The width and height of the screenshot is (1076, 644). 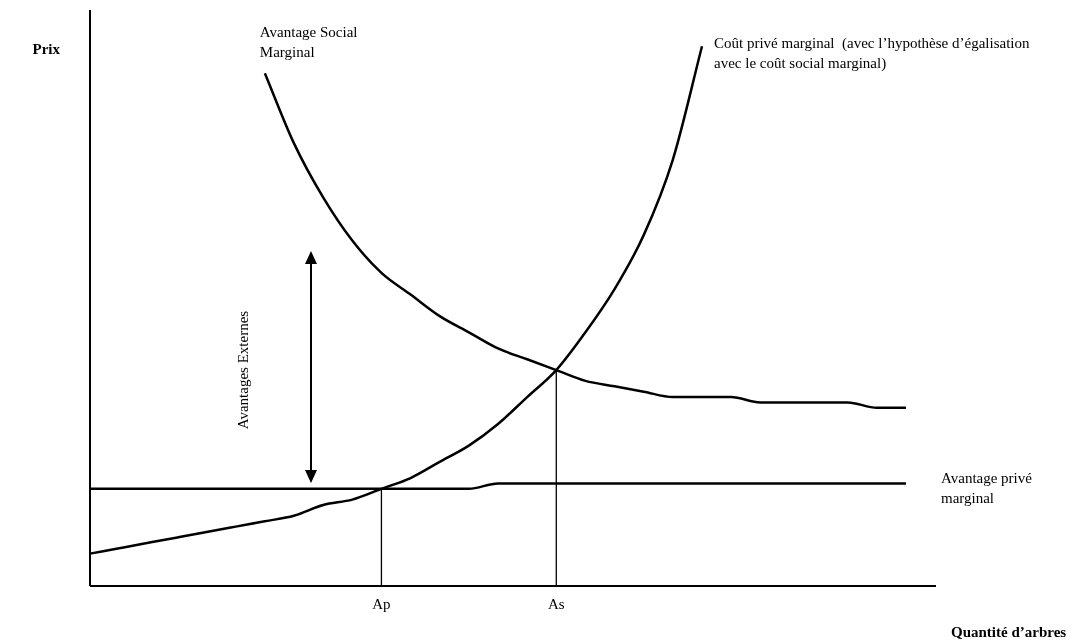 I want to click on y-axis-title: Prix, so click(x=46, y=48).